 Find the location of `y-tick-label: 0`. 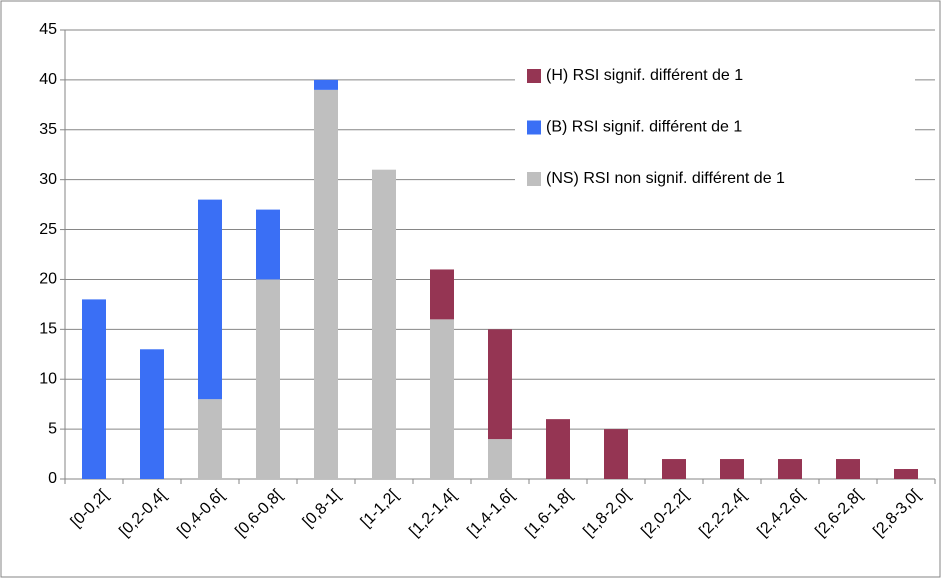

y-tick-label: 0 is located at coordinates (52, 478).